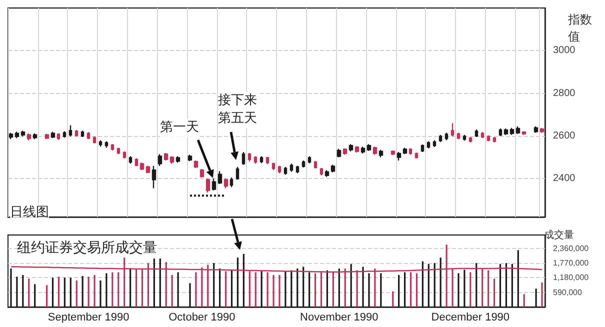 This screenshot has width=605, height=327. What do you see at coordinates (179, 128) in the screenshot?
I see `annotation: 第一天` at bounding box center [179, 128].